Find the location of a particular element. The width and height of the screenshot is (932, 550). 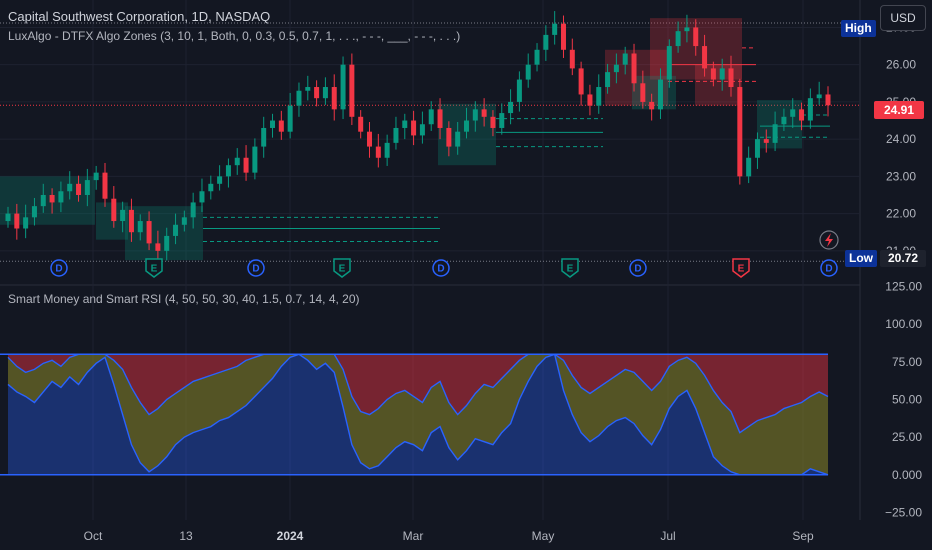

rsi-tick-label: 100.00 is located at coordinates (903, 324).